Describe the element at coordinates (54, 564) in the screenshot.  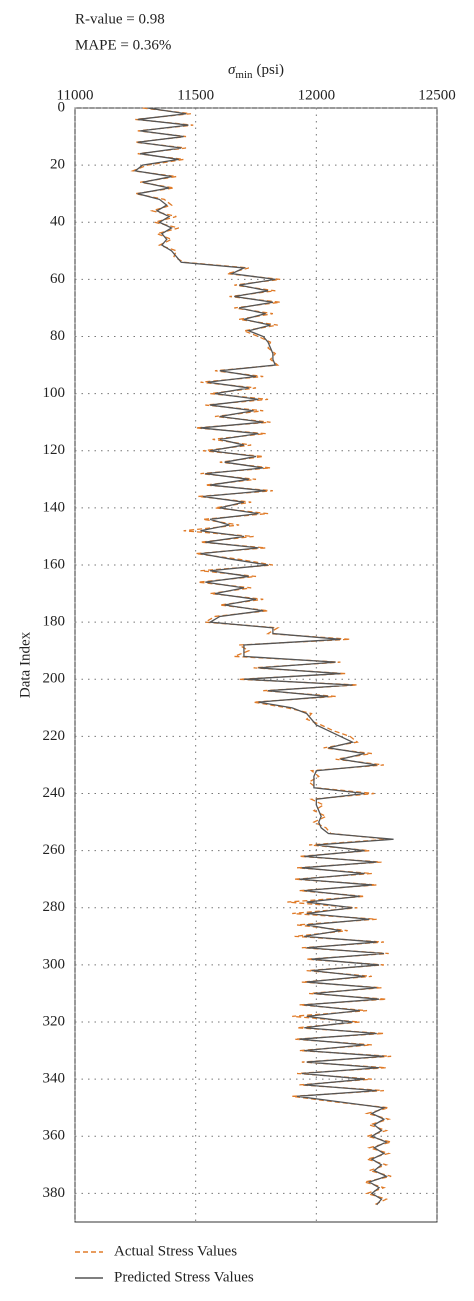
I see `x-tick-label: 160` at that location.